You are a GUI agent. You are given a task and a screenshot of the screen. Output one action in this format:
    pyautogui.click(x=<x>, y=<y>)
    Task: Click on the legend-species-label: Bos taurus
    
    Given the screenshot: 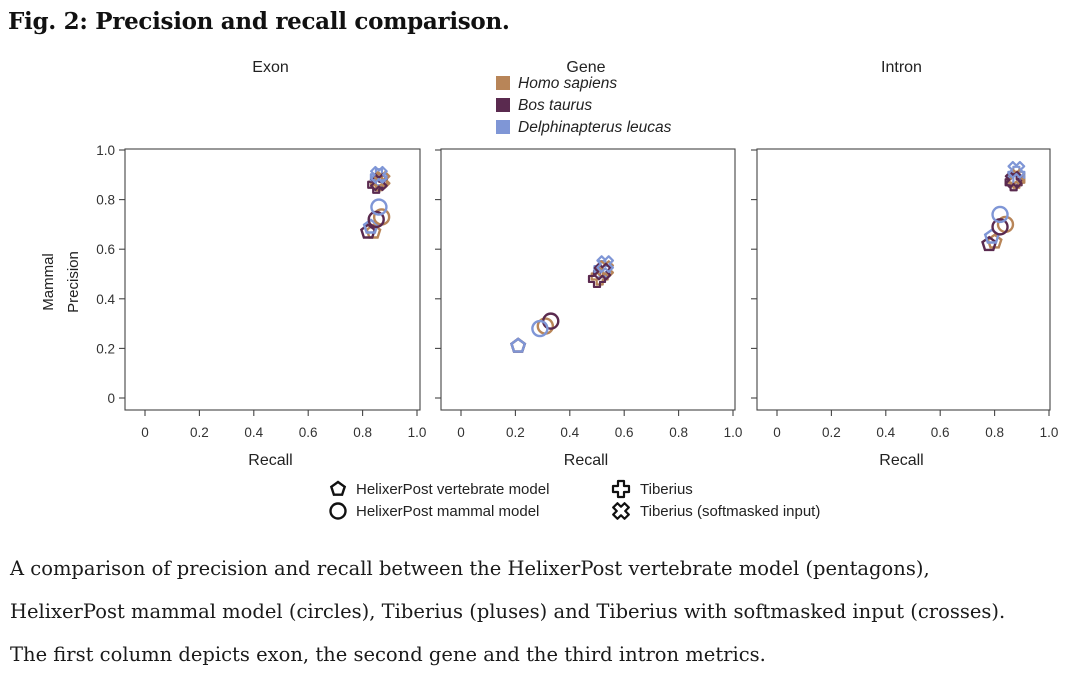 What is the action you would take?
    pyautogui.click(x=555, y=105)
    